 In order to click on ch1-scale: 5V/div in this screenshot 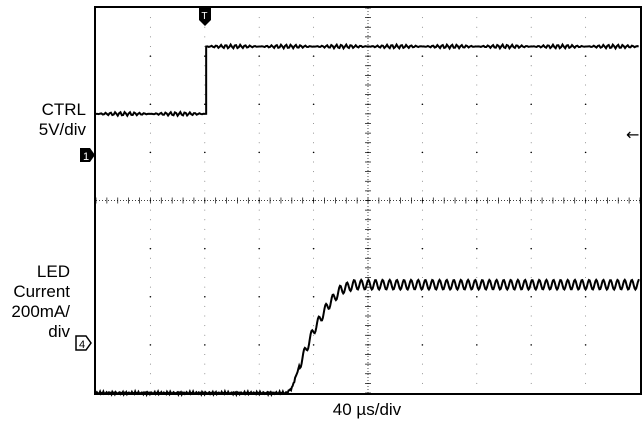, I will do `click(62, 129)`.